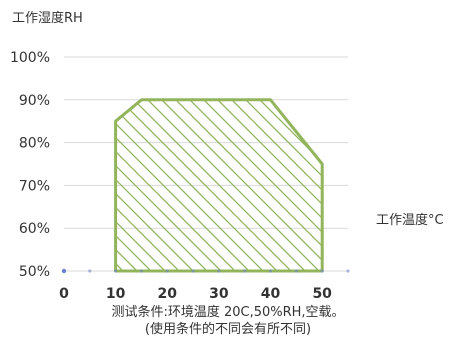  Describe the element at coordinates (168, 294) in the screenshot. I see `x-tick-label: 20` at that location.